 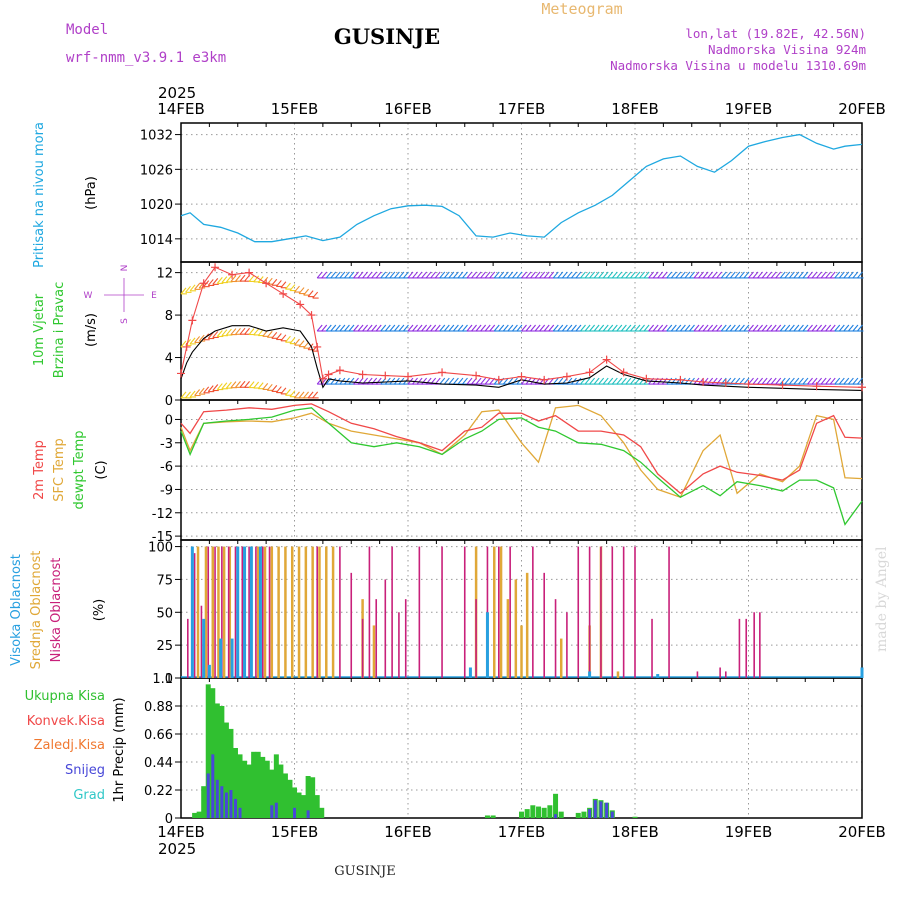 I want to click on y-tick-label: 0, so click(x=169, y=819).